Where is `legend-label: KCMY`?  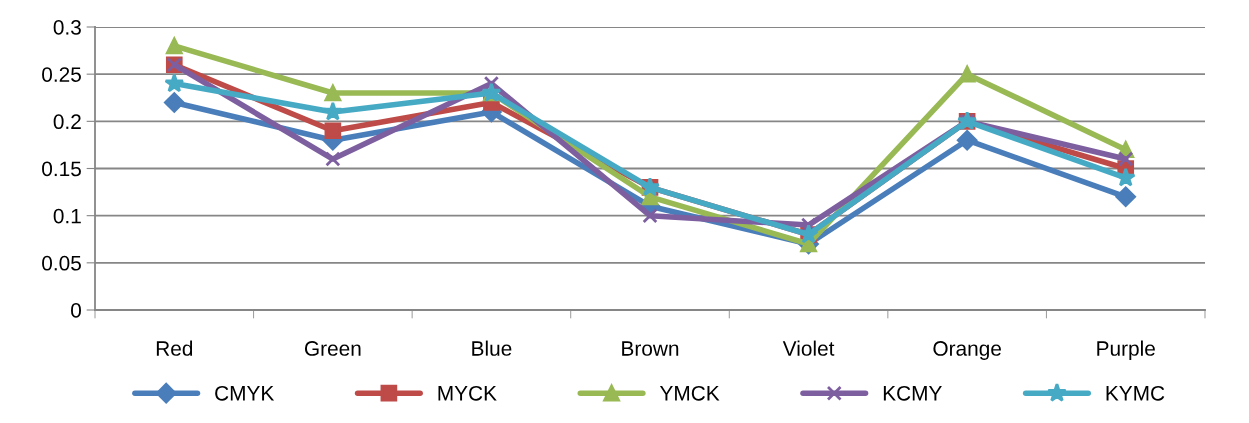
legend-label: KCMY is located at coordinates (912, 393).